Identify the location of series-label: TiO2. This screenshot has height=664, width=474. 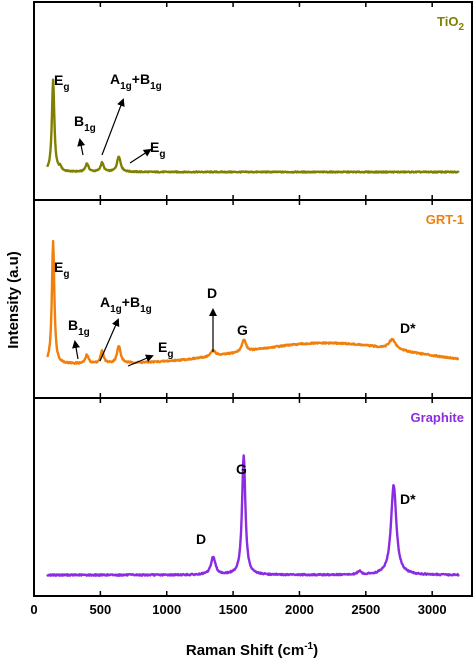
(450, 23).